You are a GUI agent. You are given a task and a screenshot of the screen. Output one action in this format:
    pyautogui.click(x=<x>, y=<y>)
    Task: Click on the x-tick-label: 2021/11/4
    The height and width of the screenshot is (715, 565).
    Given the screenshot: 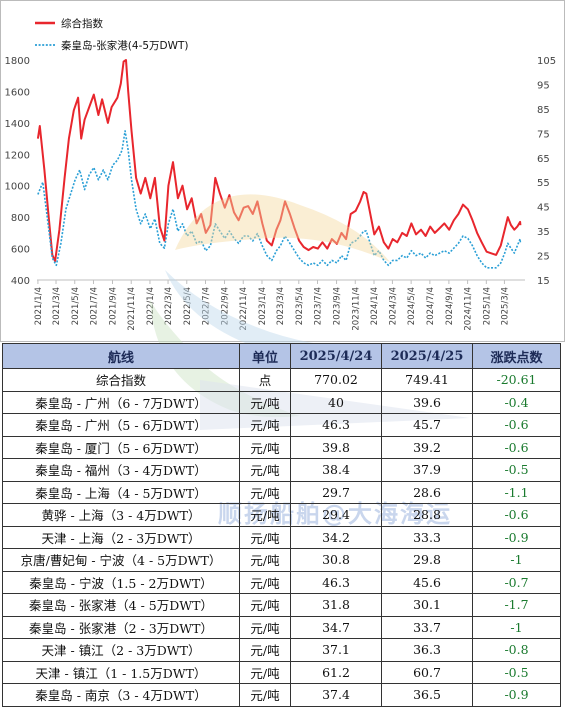 What is the action you would take?
    pyautogui.click(x=132, y=309)
    